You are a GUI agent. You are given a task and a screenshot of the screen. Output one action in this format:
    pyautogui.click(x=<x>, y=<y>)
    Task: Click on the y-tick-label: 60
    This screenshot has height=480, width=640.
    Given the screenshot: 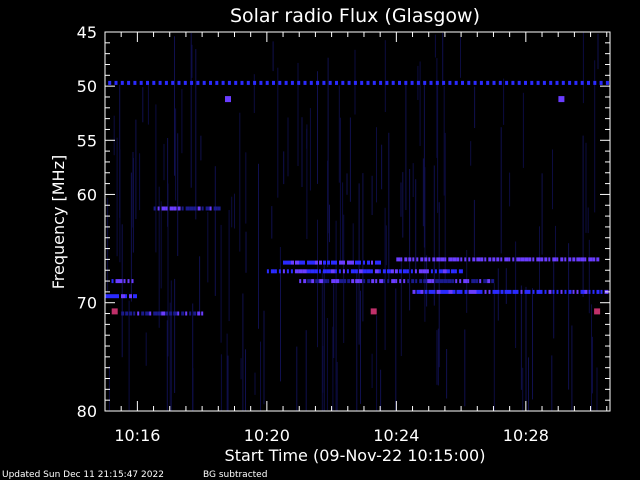 What is the action you would take?
    pyautogui.click(x=87, y=194)
    